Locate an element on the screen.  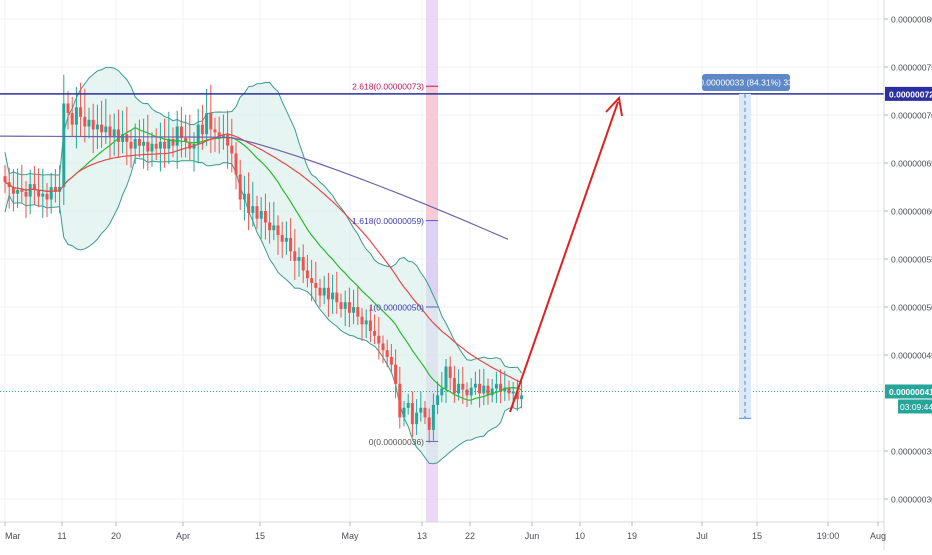
time-tick-label: 10 is located at coordinates (580, 536).